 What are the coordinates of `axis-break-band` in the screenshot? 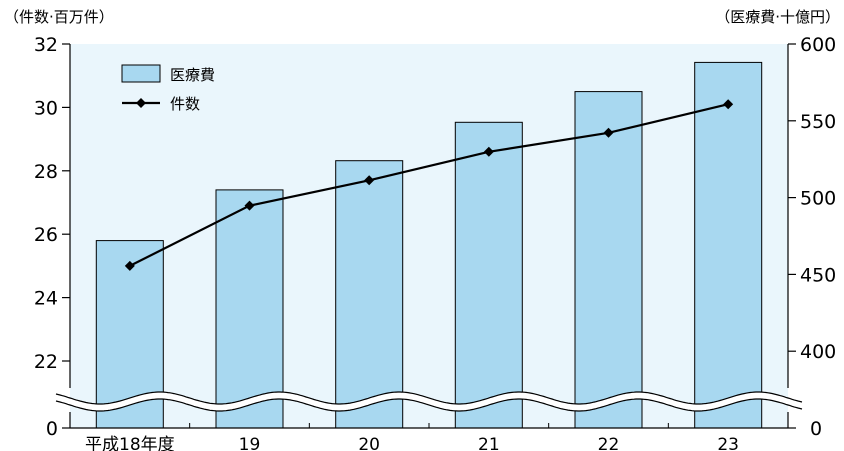 It's located at (429, 401).